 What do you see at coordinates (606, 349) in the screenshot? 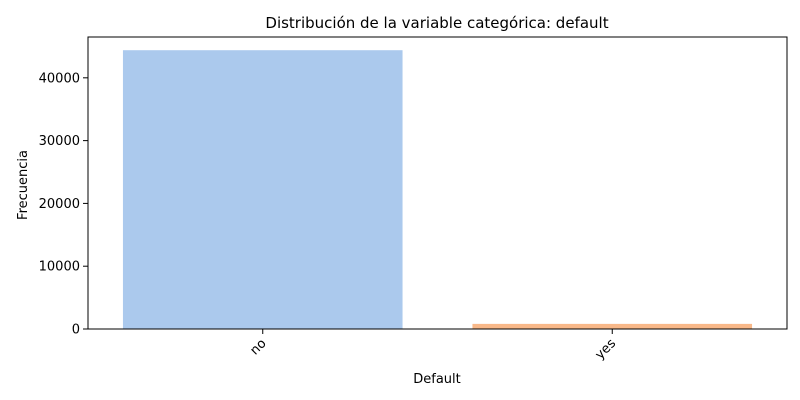
I see `x-tick-label-yes: yes` at bounding box center [606, 349].